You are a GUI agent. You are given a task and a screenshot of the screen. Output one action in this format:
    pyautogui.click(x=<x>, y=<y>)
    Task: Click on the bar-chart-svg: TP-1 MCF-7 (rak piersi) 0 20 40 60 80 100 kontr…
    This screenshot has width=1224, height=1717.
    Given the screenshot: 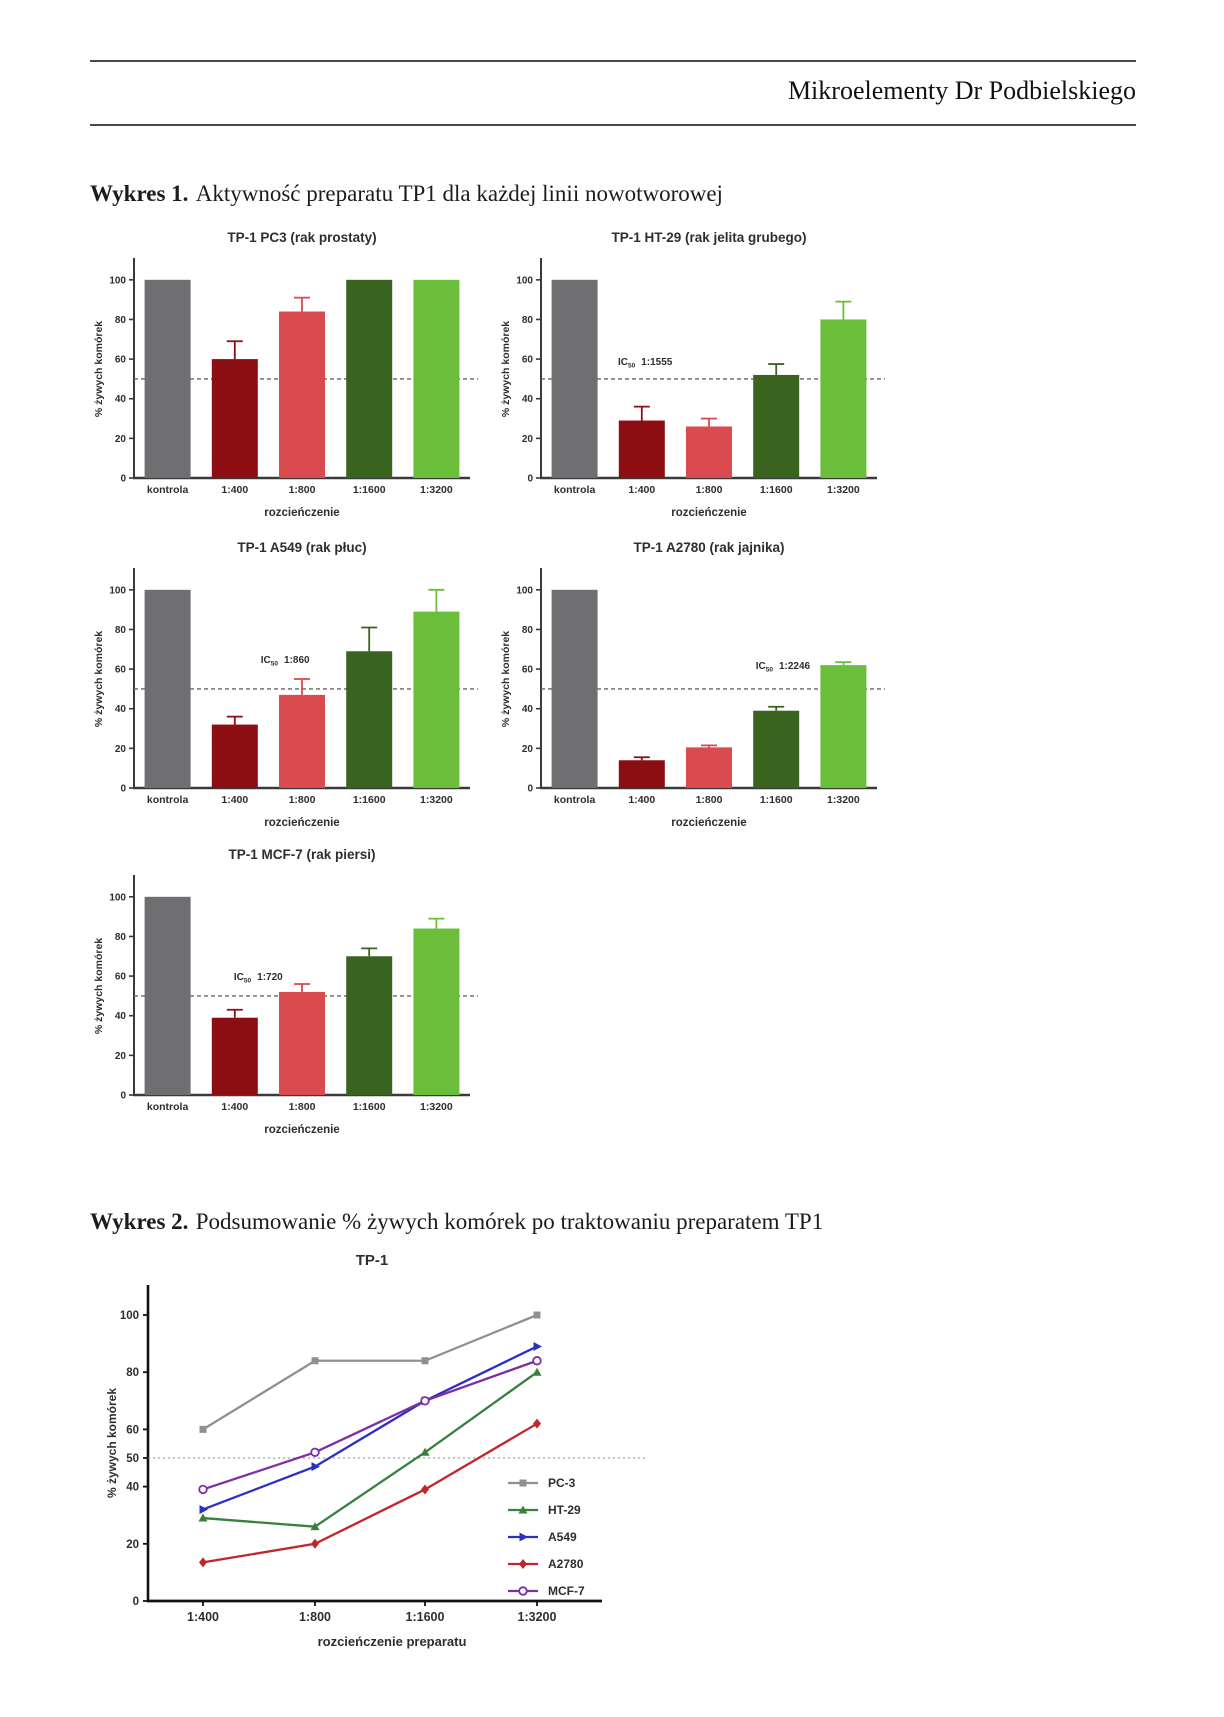 What is the action you would take?
    pyautogui.click(x=285, y=991)
    